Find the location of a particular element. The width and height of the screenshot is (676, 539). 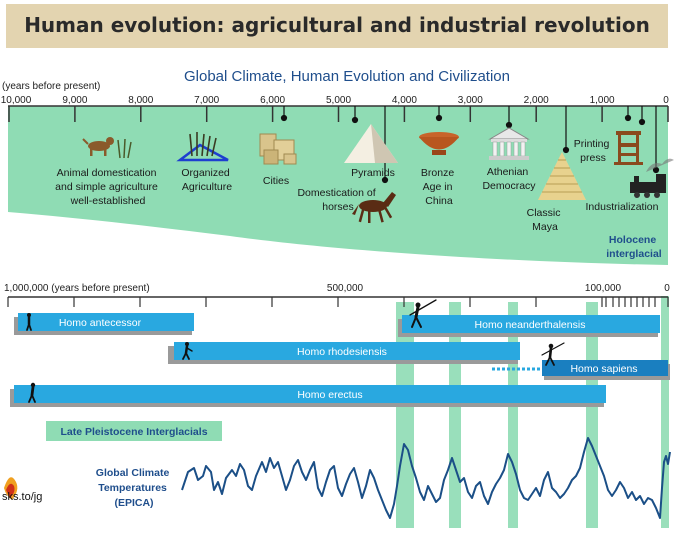

cities-icon is located at coordinates (278, 149).